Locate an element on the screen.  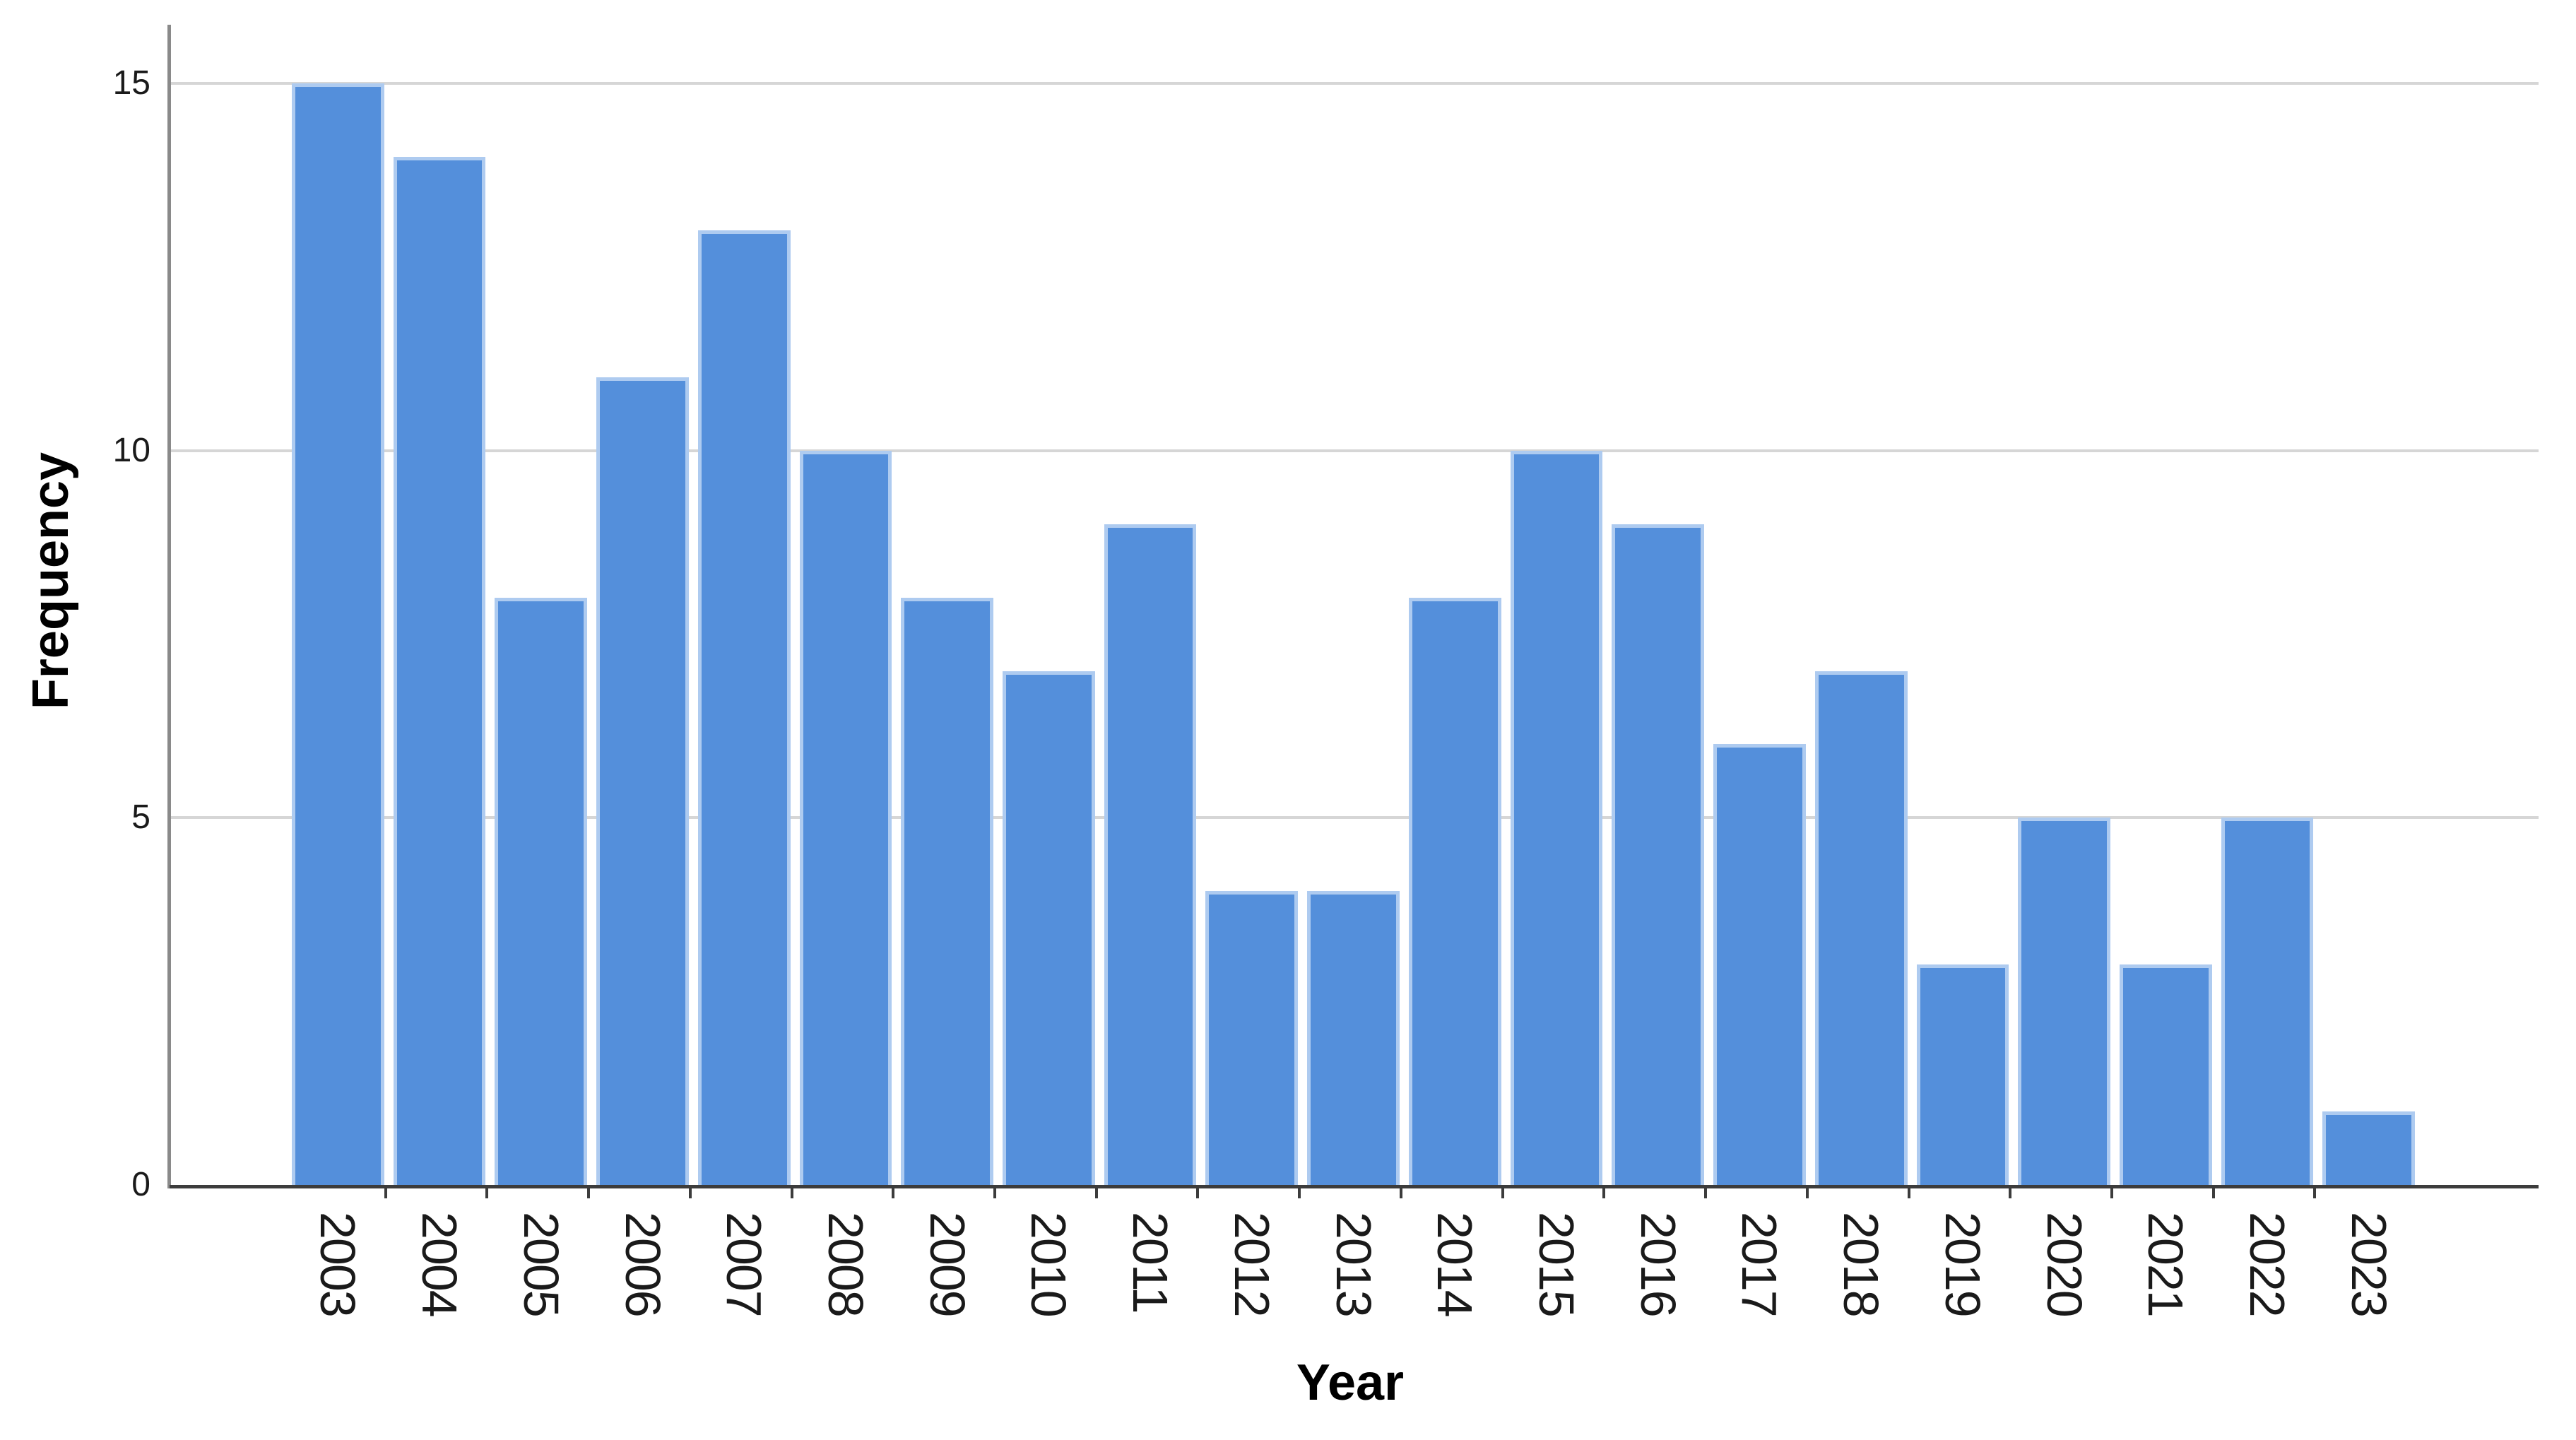
y-axis-line is located at coordinates (169, 606).